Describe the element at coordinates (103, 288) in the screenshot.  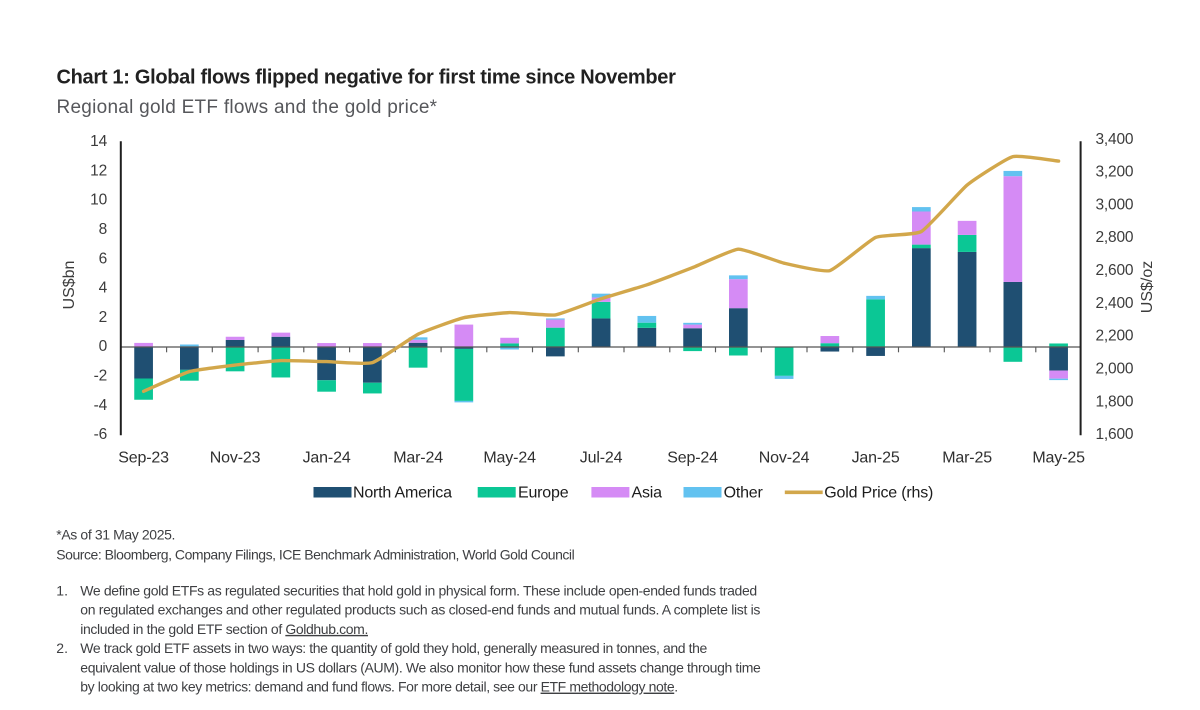
I see `svg-text: 4` at that location.